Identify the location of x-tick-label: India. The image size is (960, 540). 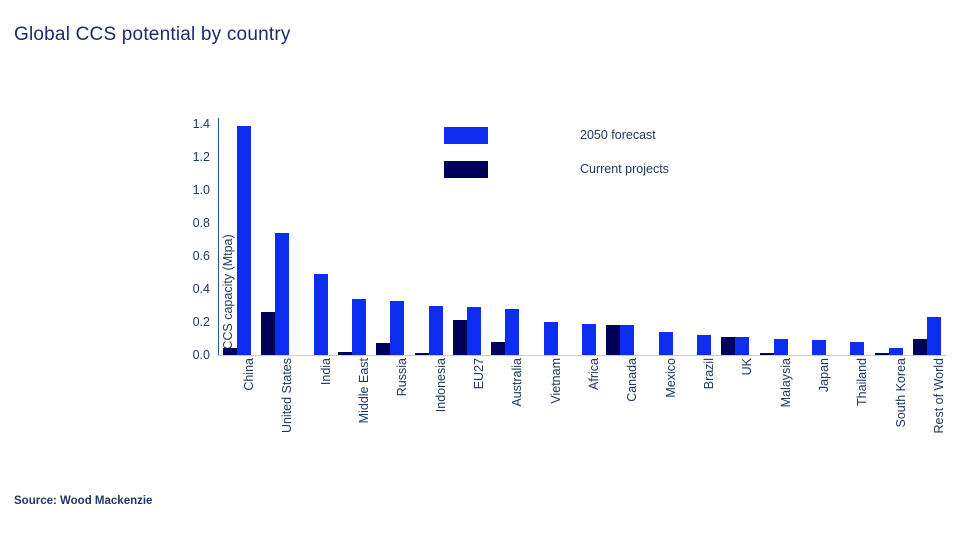
(325, 372).